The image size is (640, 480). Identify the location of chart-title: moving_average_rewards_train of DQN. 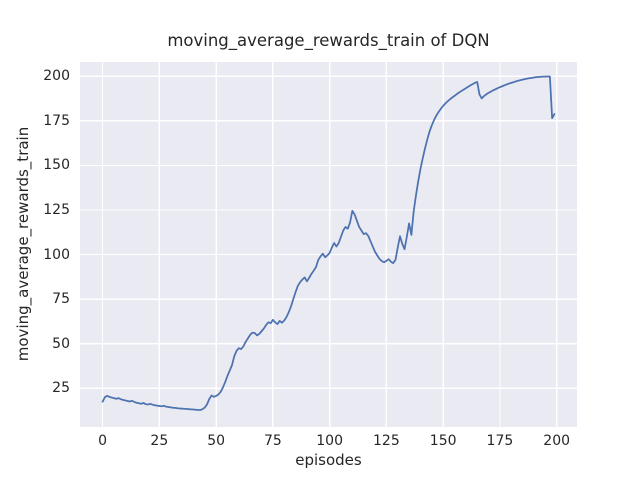
(328, 40).